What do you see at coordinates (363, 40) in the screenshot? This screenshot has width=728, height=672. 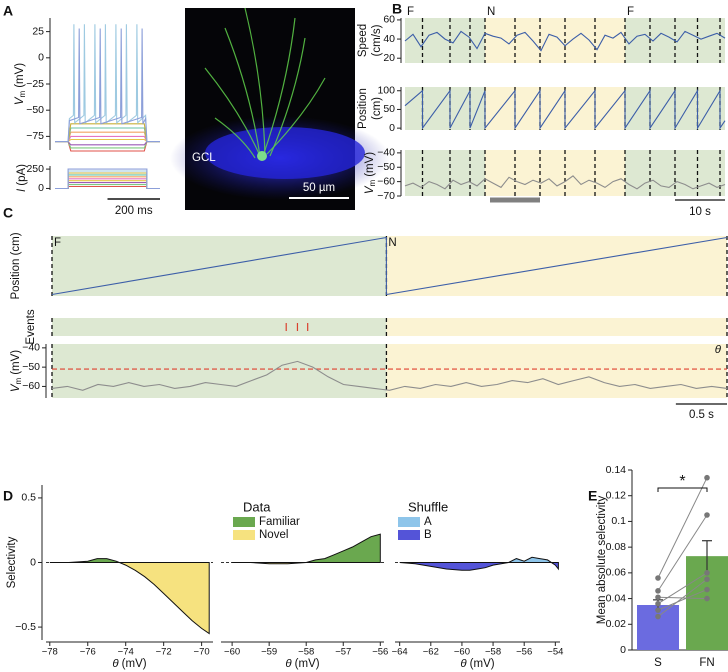 I see `y-axis-label: Speed` at bounding box center [363, 40].